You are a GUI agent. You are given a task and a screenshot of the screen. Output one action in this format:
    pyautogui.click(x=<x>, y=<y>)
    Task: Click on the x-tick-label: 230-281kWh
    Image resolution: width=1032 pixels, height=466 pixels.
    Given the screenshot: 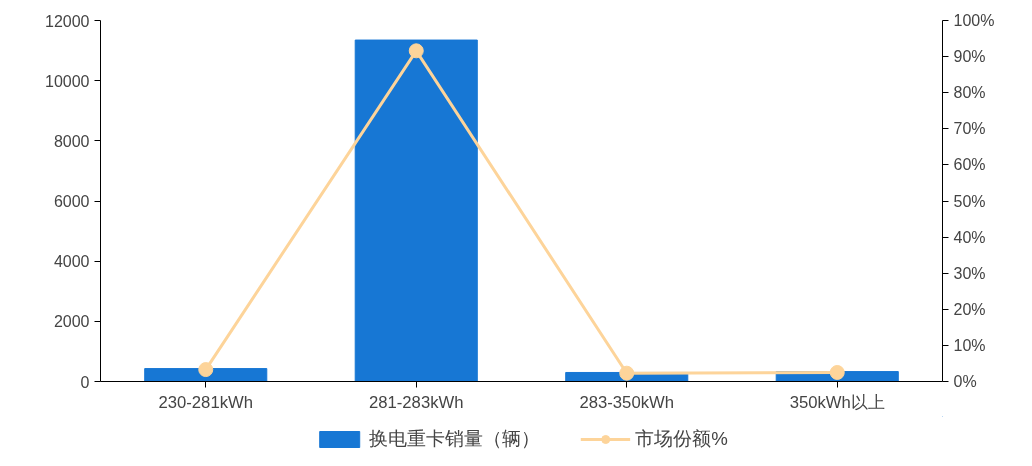 What is the action you would take?
    pyautogui.click(x=205, y=402)
    